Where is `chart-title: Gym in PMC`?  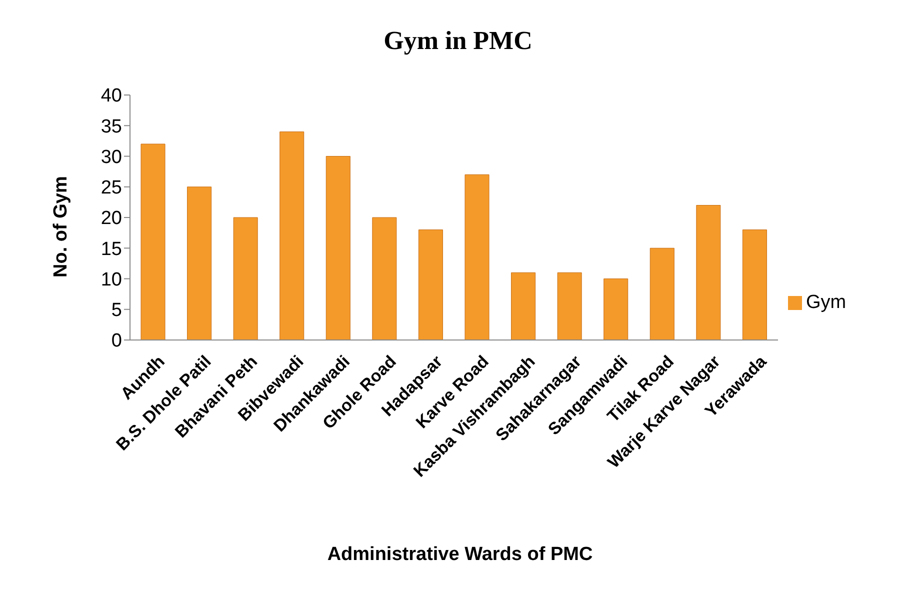
chart-title: Gym in PMC is located at coordinates (458, 41).